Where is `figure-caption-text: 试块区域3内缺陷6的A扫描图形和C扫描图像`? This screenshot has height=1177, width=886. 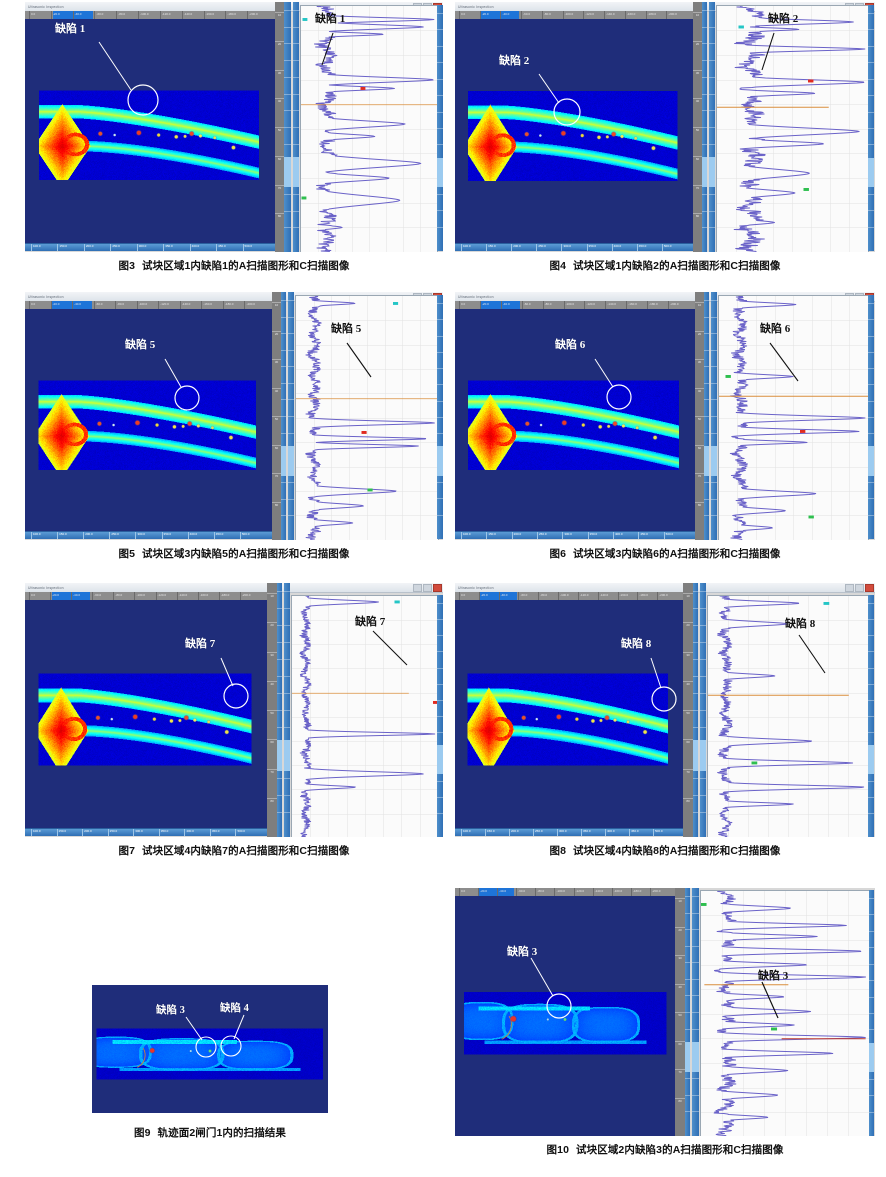
figure-caption-text: 试块区域3内缺陷6的A扫描图形和C扫描图像 is located at coordinates (677, 554).